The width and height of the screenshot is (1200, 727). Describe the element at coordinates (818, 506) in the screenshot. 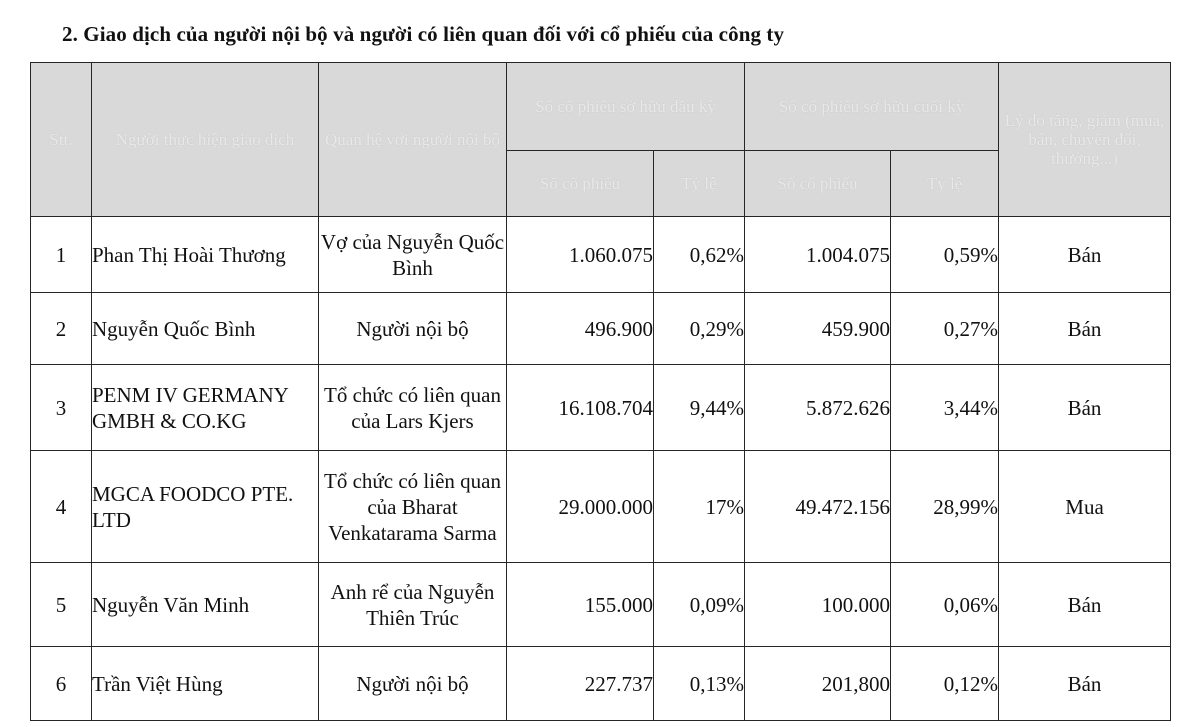

I see `cell-closing-shares: 49.472.156` at that location.